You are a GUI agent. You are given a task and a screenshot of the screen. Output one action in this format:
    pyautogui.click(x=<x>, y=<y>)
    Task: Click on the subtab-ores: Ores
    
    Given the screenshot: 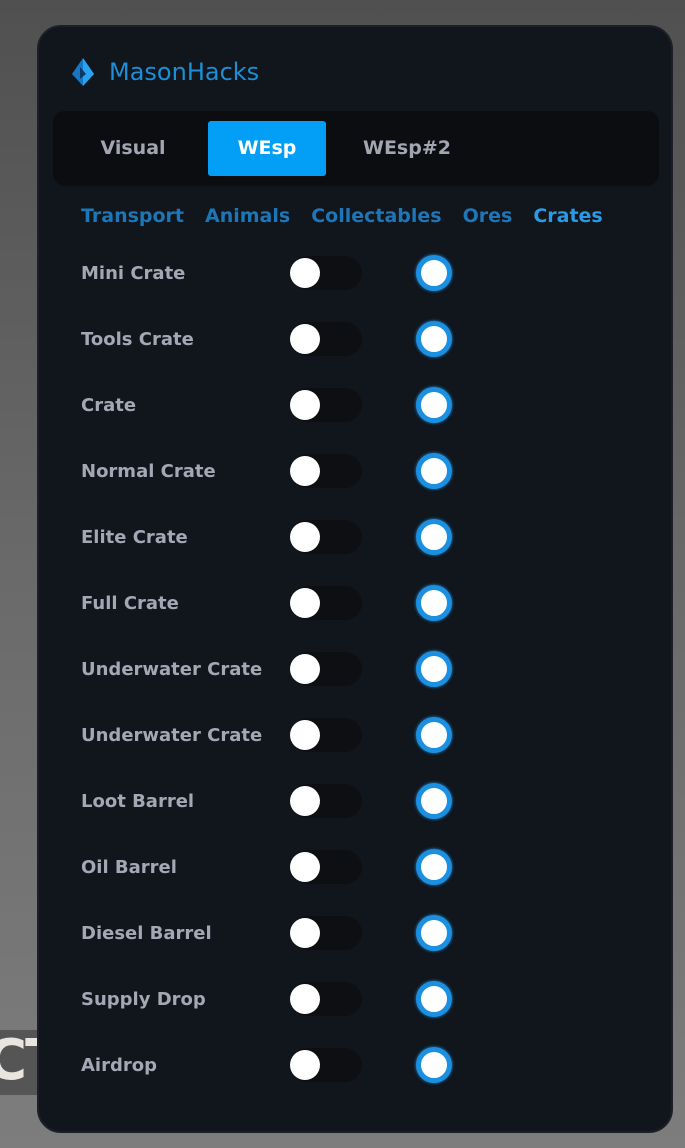 What is the action you would take?
    pyautogui.click(x=487, y=216)
    